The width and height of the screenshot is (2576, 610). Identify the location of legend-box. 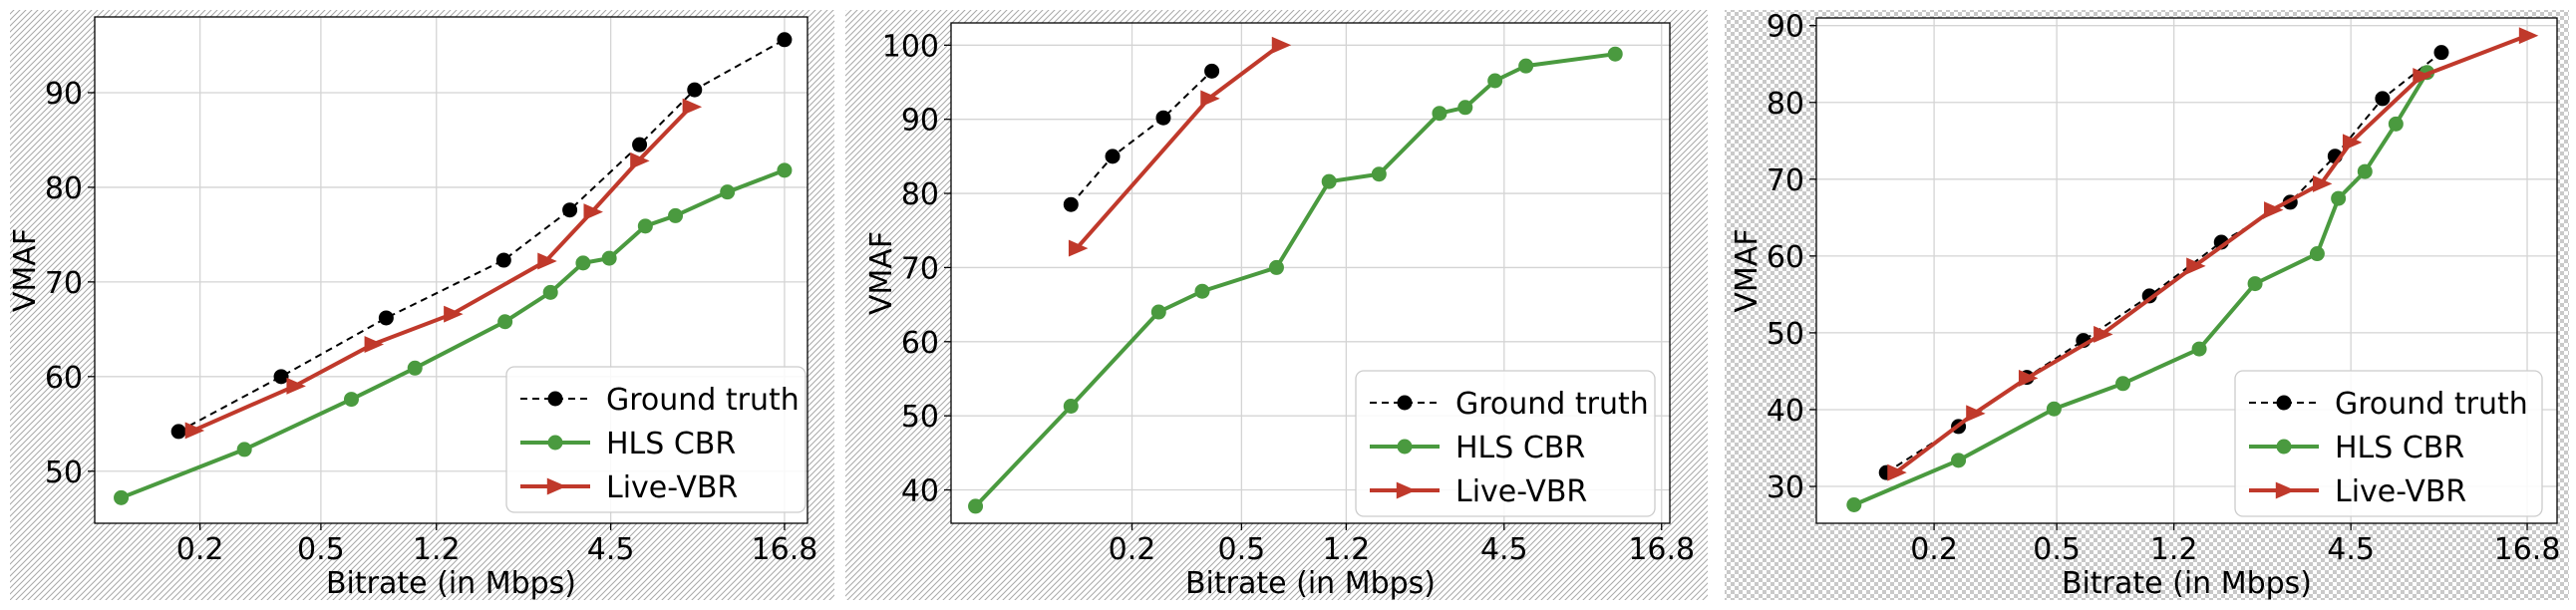
(655, 439).